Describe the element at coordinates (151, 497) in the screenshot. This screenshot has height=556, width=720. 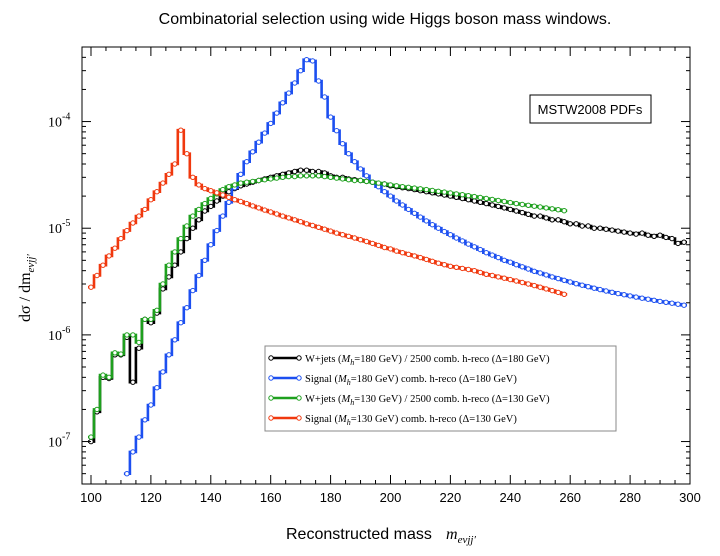
I see `x-tick-label: 120` at that location.